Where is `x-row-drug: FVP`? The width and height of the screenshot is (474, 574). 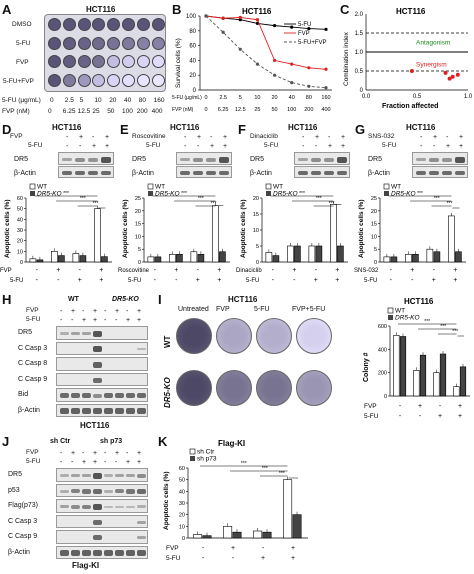
x-row-drug: FVP is located at coordinates (6, 271).